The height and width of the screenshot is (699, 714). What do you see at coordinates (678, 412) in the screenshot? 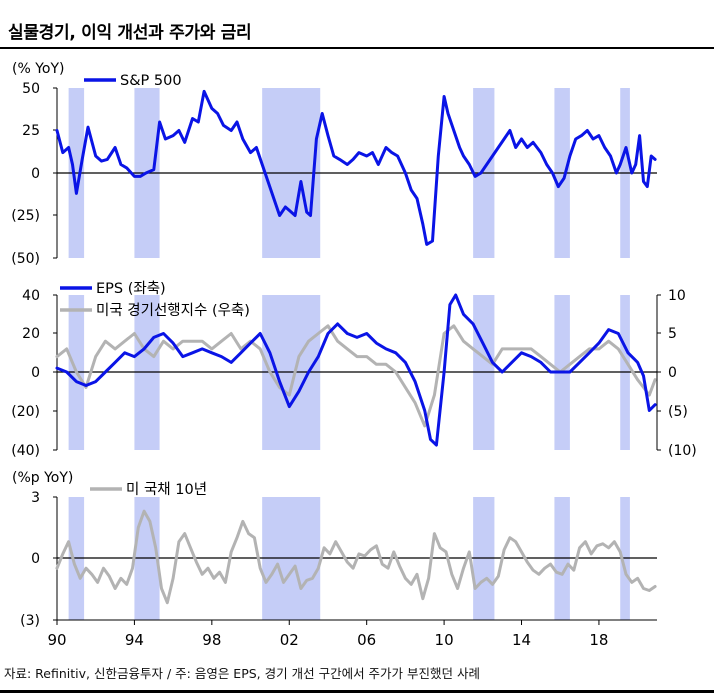
I see `y-tick-right-p2-4: (5)` at bounding box center [678, 412].